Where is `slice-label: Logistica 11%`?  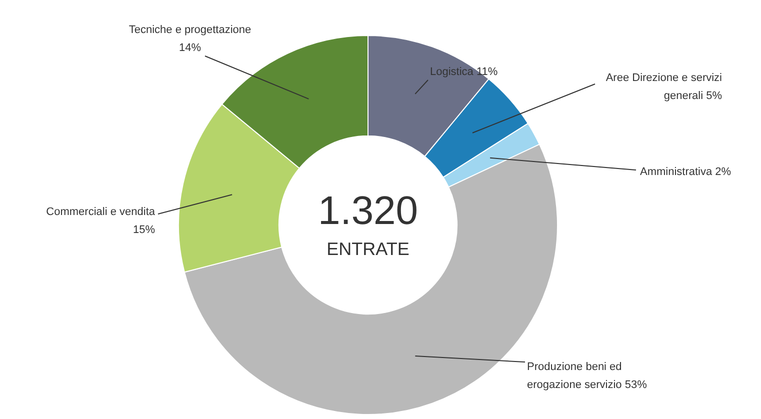
slice-label: Logistica 11% is located at coordinates (464, 72).